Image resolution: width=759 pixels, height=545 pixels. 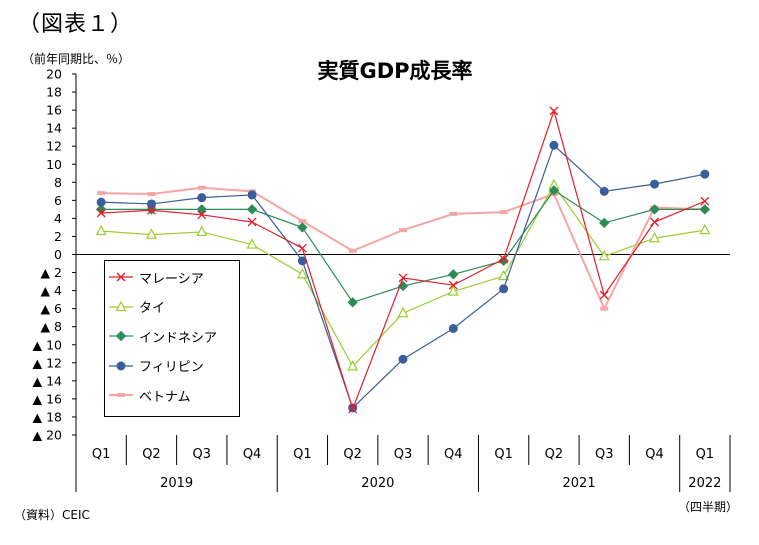 I want to click on legend-item: フィリピン, so click(x=154, y=366).